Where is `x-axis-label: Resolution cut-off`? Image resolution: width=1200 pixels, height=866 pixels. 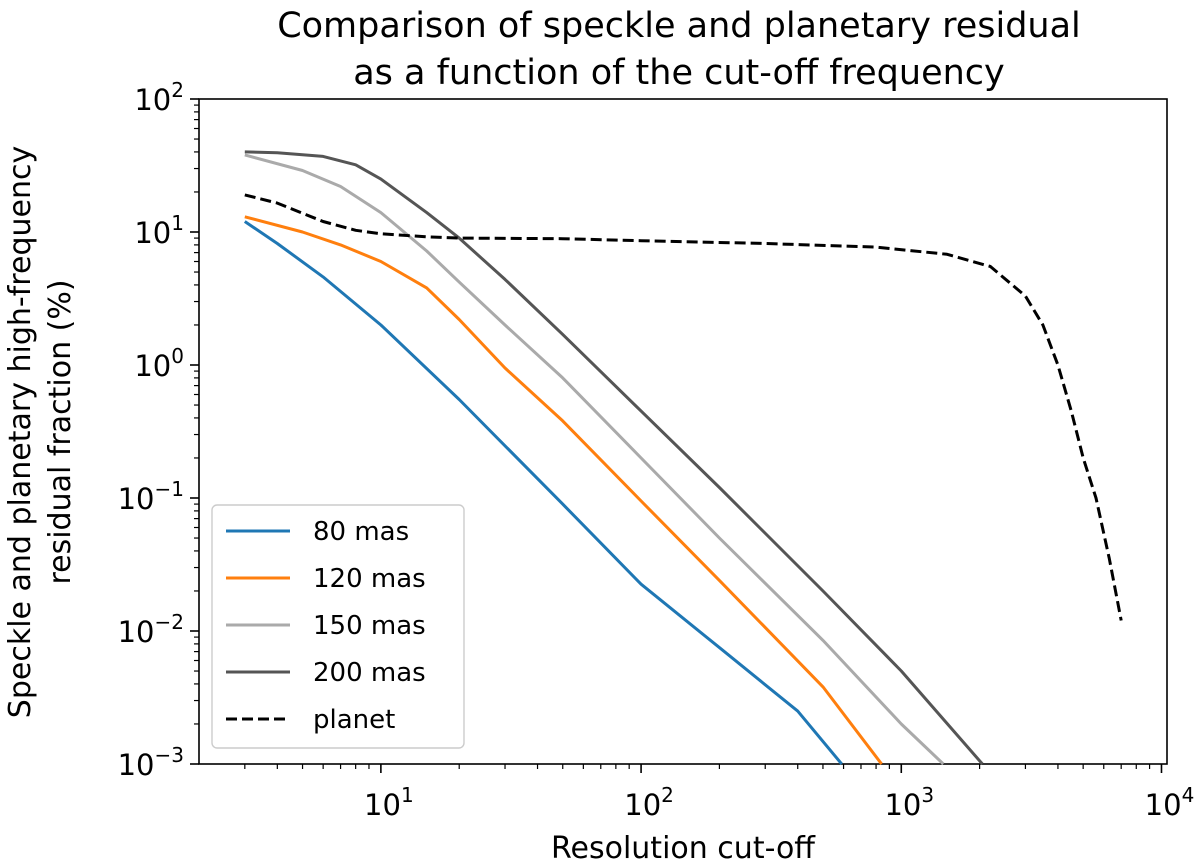 x-axis-label: Resolution cut-off is located at coordinates (683, 848).